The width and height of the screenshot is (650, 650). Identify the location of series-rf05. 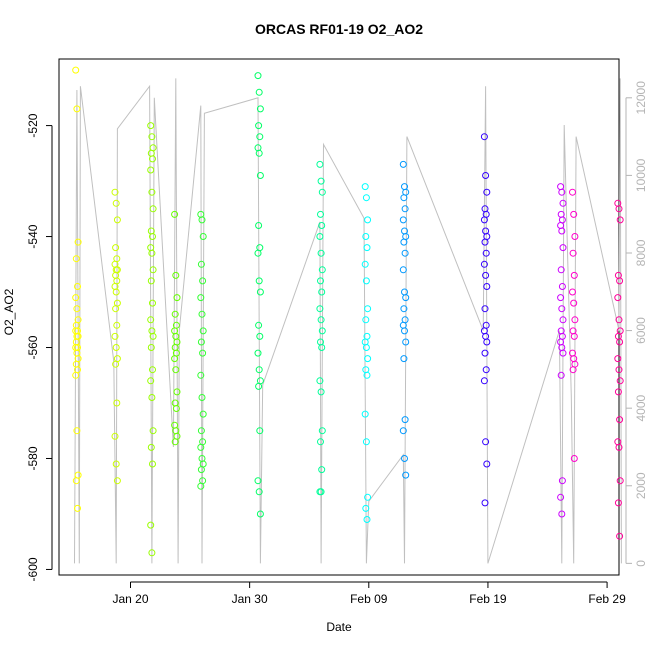
(202, 350).